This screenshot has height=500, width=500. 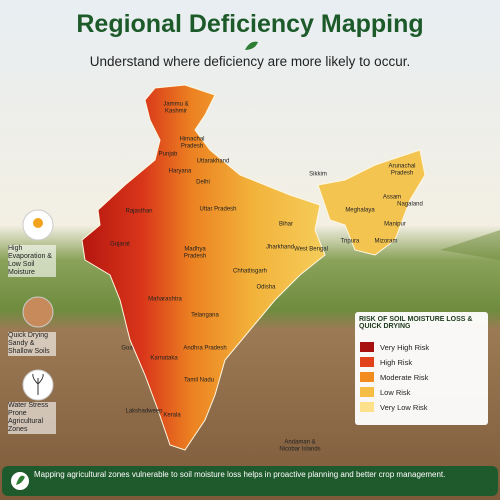 What do you see at coordinates (38, 384) in the screenshot?
I see `plant-icon` at bounding box center [38, 384].